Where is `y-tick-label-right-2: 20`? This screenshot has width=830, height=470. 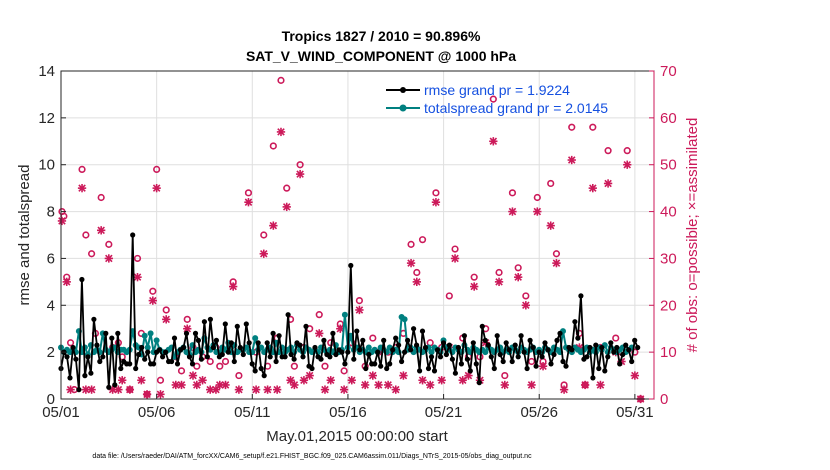
y-tick-label-right-2: 20 is located at coordinates (668, 305).